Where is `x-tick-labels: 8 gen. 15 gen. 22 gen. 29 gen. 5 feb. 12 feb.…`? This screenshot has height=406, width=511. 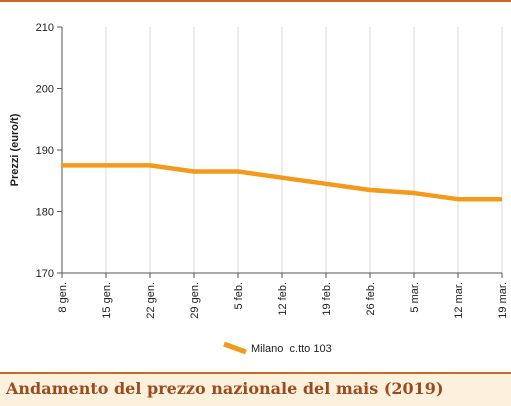
x-tick-labels: 8 gen. 15 gen. 22 gen. 29 gen. 5 feb. 12 feb.… is located at coordinates (283, 300).